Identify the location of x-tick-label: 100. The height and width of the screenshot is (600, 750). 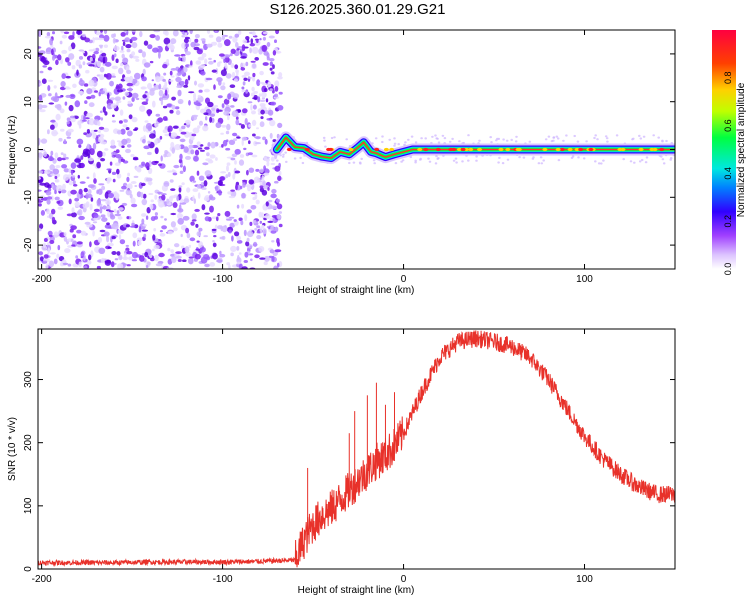
(584, 279).